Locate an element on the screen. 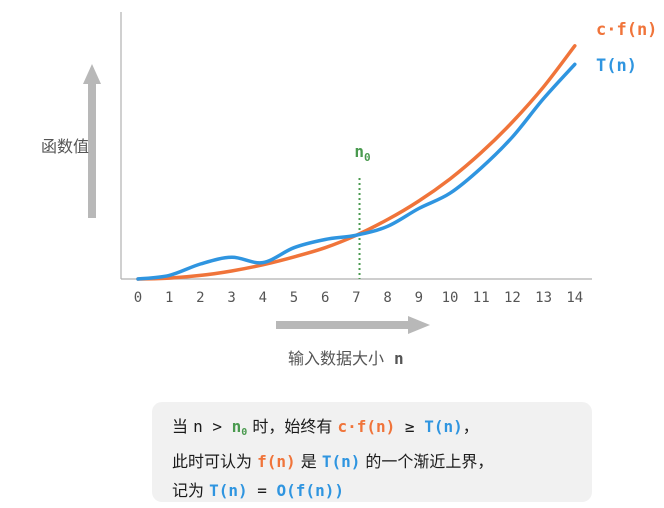 This screenshot has height=508, width=664. note-text: 时，始终有 is located at coordinates (292, 426).